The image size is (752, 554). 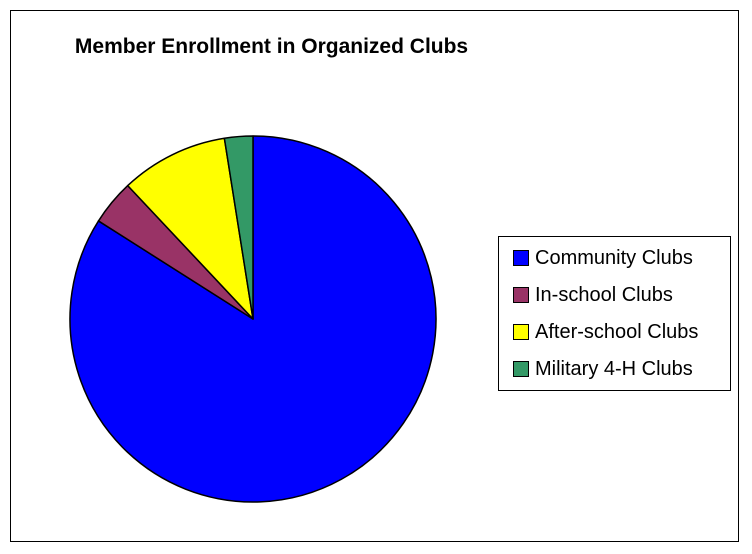 I want to click on legend-label: After-school Clubs, so click(x=617, y=331).